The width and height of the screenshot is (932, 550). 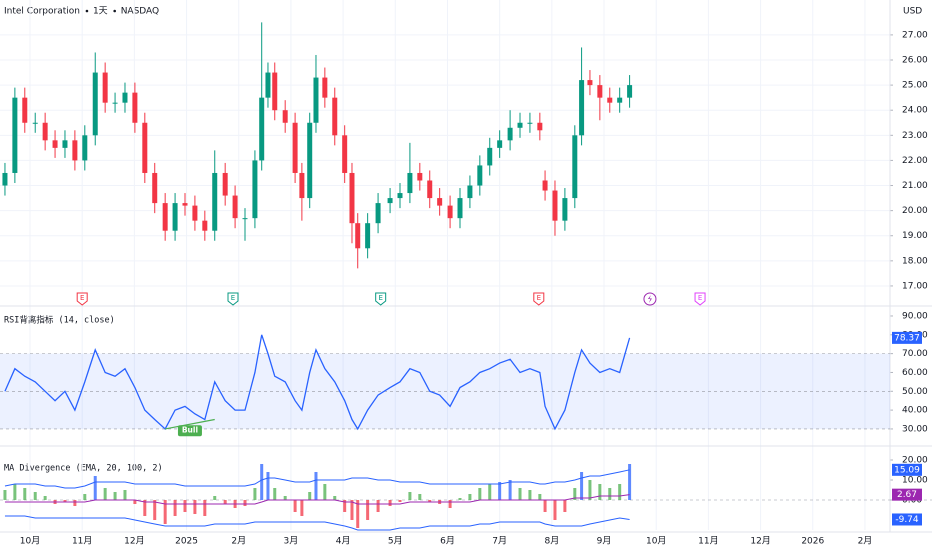 I want to click on event-marker, so click(x=233, y=299).